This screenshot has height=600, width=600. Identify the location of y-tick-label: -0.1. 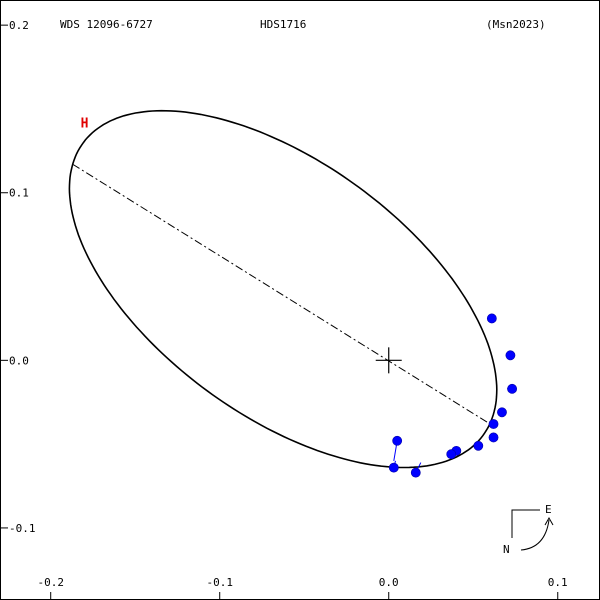
(22, 528).